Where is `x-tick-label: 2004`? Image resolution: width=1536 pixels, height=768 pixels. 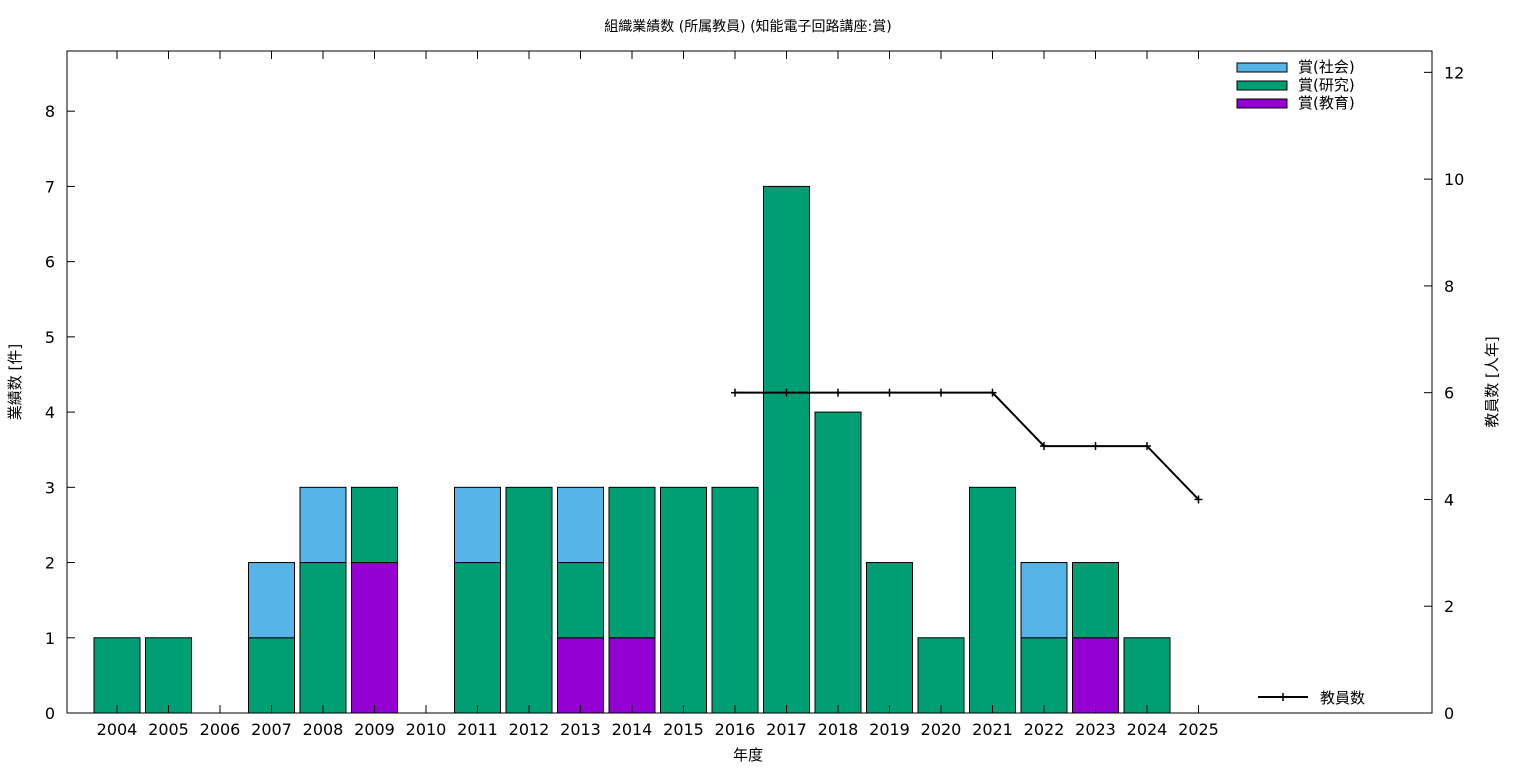 x-tick-label: 2004 is located at coordinates (117, 729).